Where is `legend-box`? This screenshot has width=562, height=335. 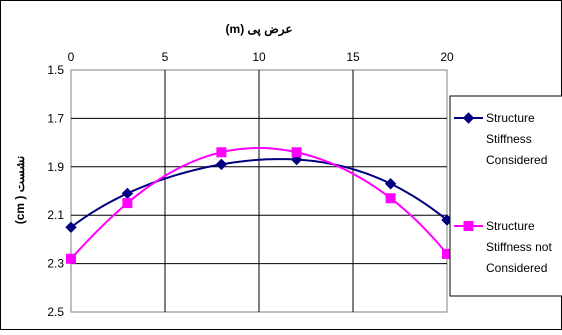 legend-box is located at coordinates (505, 196).